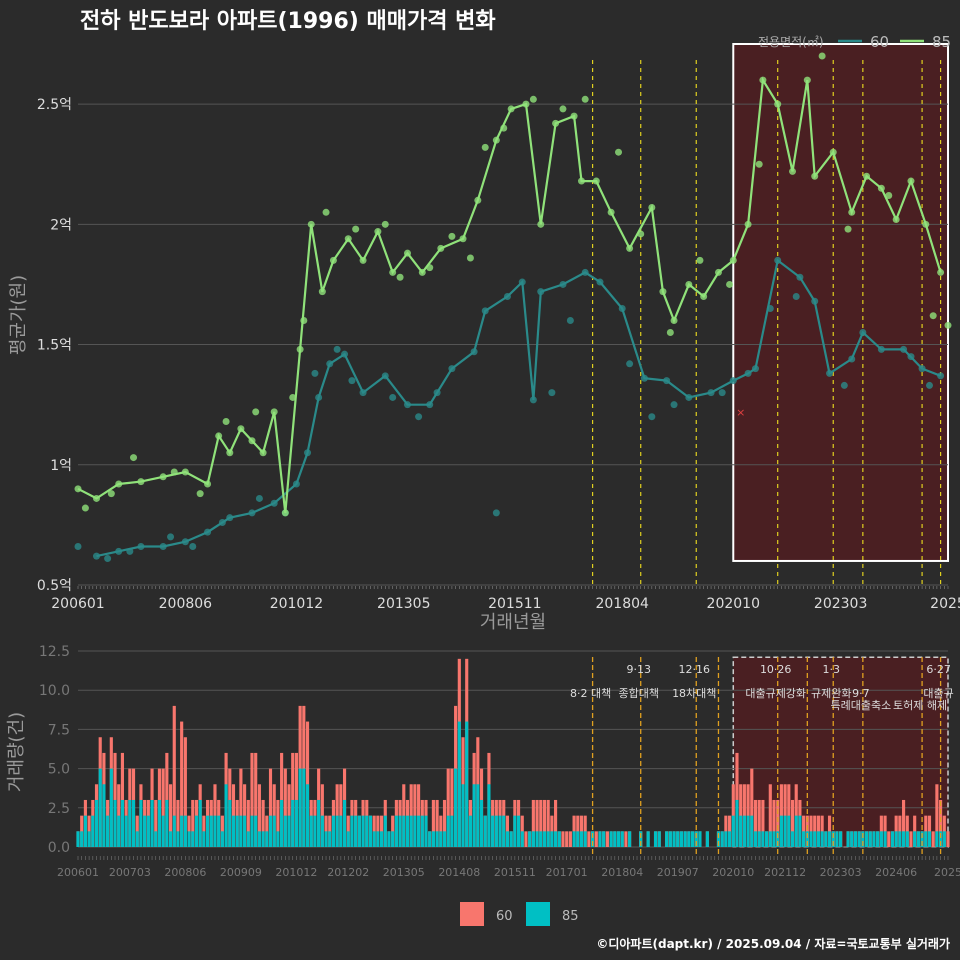 The image size is (960, 960). Describe the element at coordinates (59, 809) in the screenshot. I see `y-tick-label-volume: 2.5` at that location.